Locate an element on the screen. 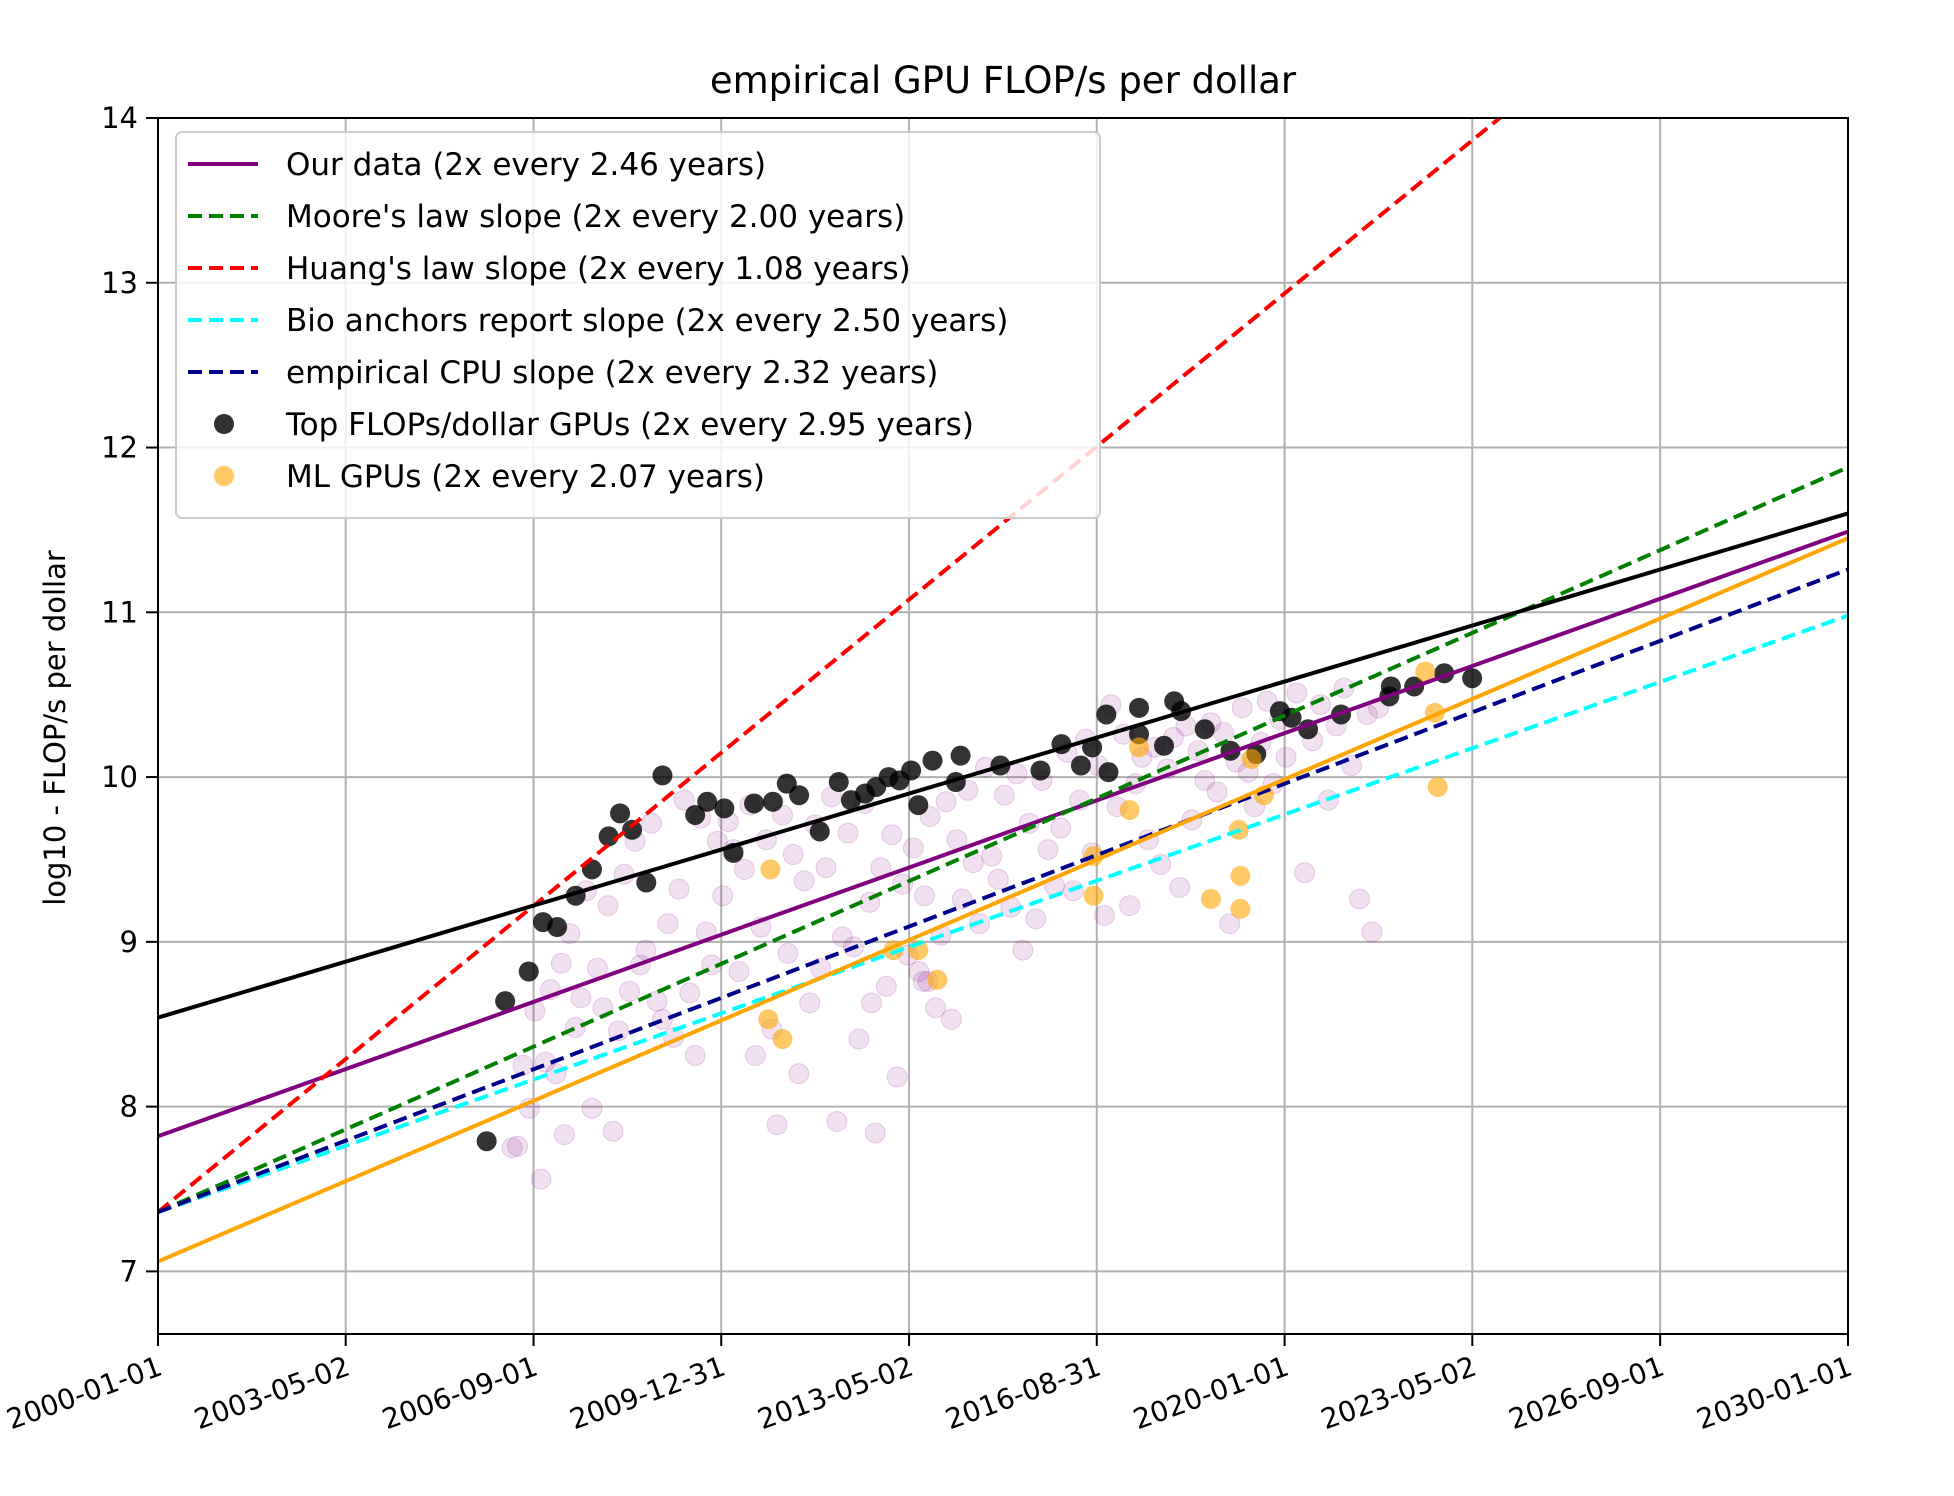 This screenshot has width=1954, height=1496. chart-title: empirical GPU FLOP/s per dollar is located at coordinates (1003, 80).